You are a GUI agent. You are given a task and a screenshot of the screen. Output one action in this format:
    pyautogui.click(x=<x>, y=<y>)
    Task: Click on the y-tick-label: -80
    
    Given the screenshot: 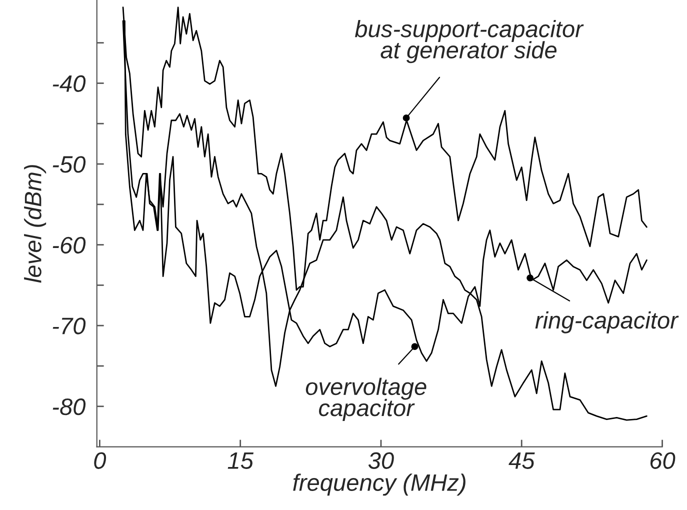 What is the action you would take?
    pyautogui.click(x=69, y=407)
    